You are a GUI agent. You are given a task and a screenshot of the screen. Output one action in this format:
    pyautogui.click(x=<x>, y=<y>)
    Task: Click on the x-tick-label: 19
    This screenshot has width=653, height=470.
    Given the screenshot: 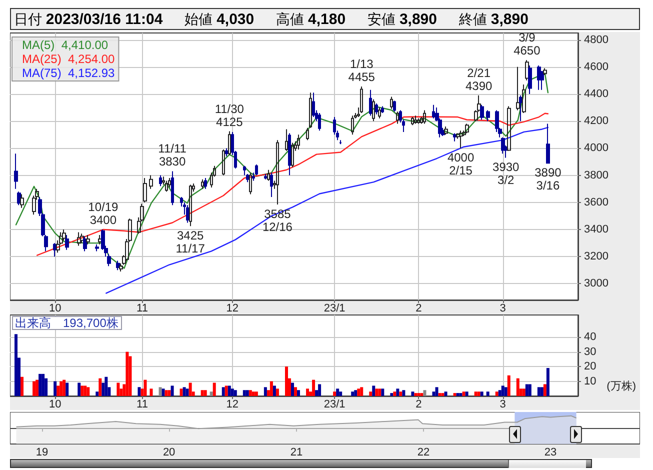 What is the action you would take?
    pyautogui.click(x=42, y=452)
    